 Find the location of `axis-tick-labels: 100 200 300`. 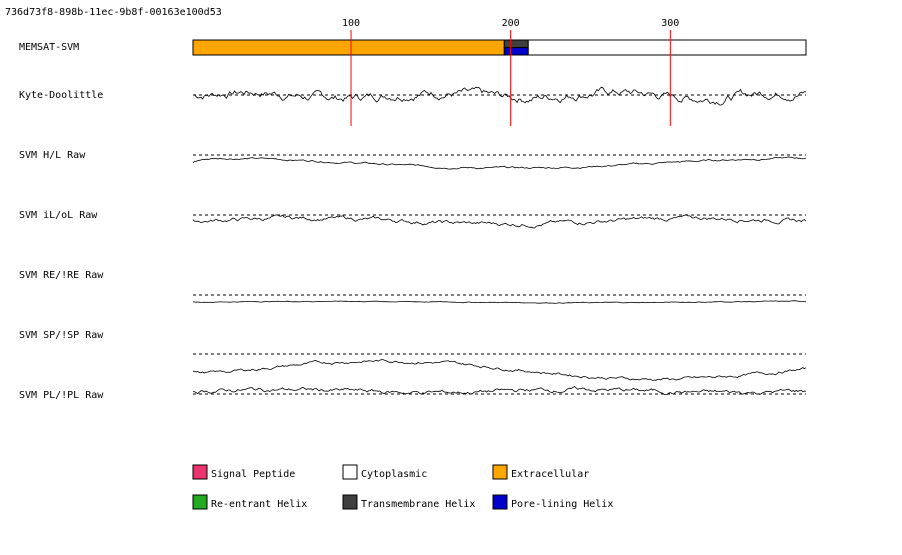

axis-tick-labels: 100 200 300 is located at coordinates (510, 23).